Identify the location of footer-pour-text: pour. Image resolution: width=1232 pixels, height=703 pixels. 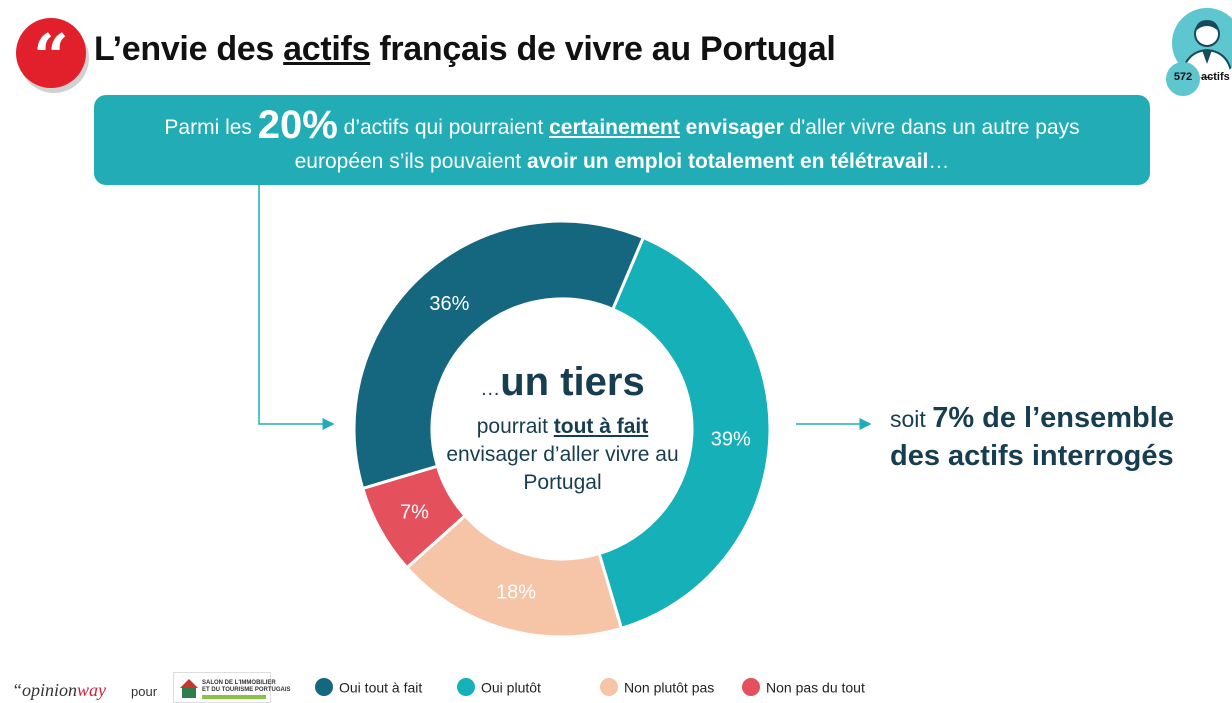
(144, 691).